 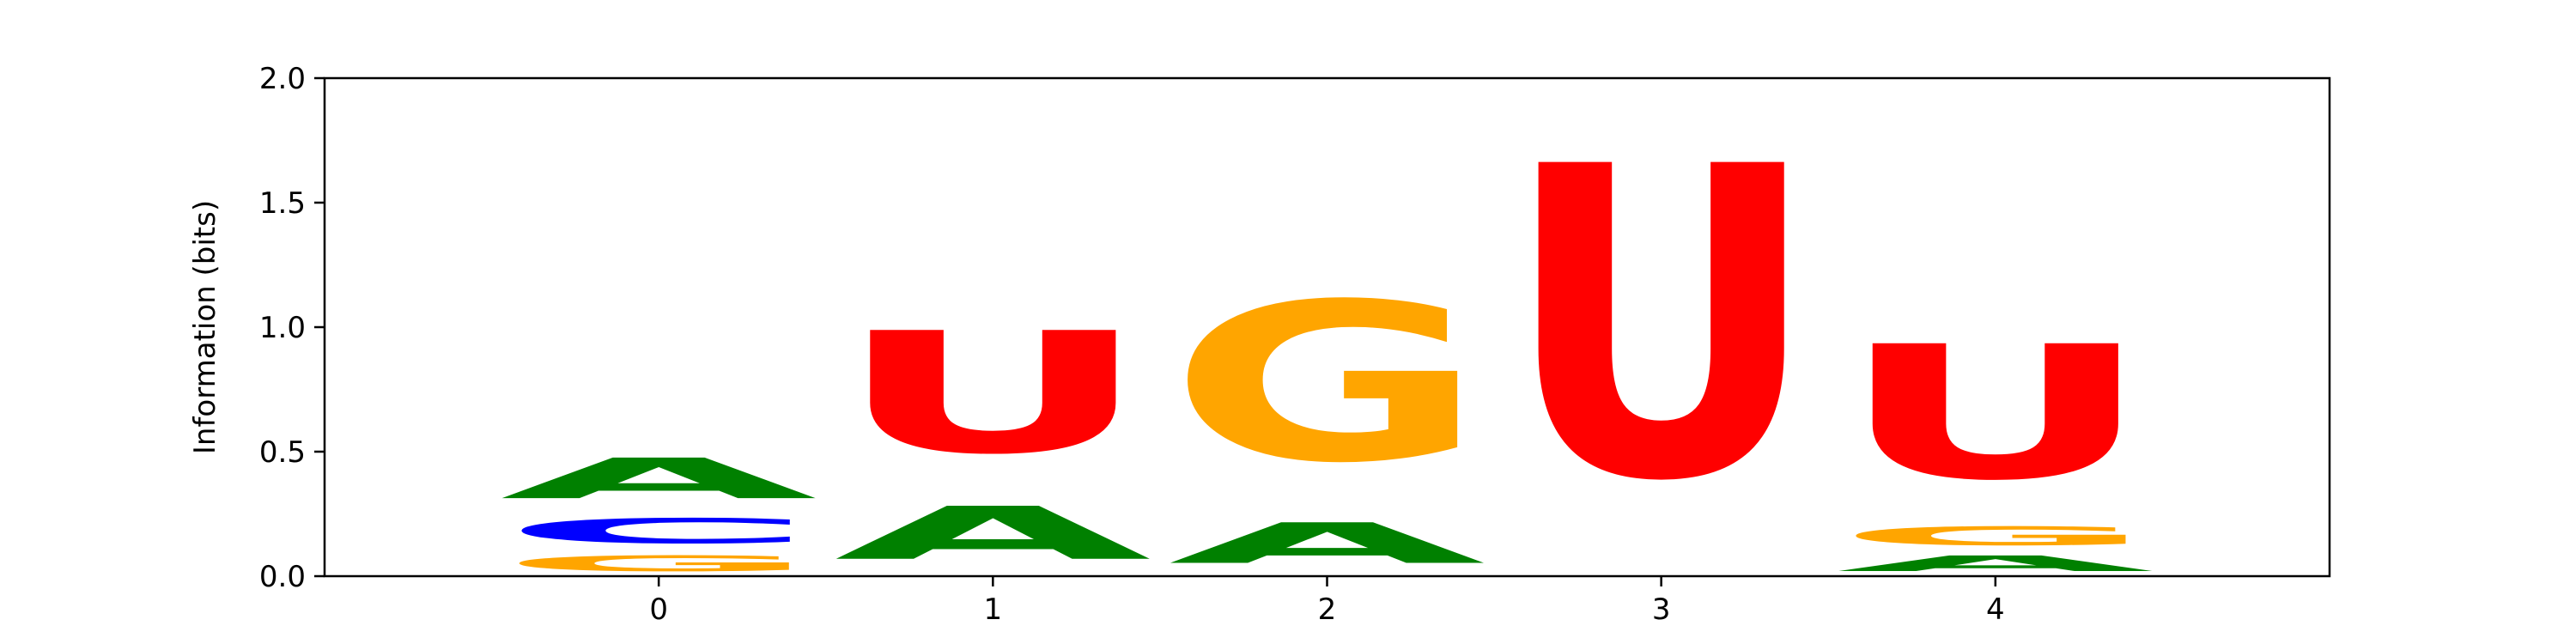 What do you see at coordinates (1996, 609) in the screenshot?
I see `x-tick-label: 4` at bounding box center [1996, 609].